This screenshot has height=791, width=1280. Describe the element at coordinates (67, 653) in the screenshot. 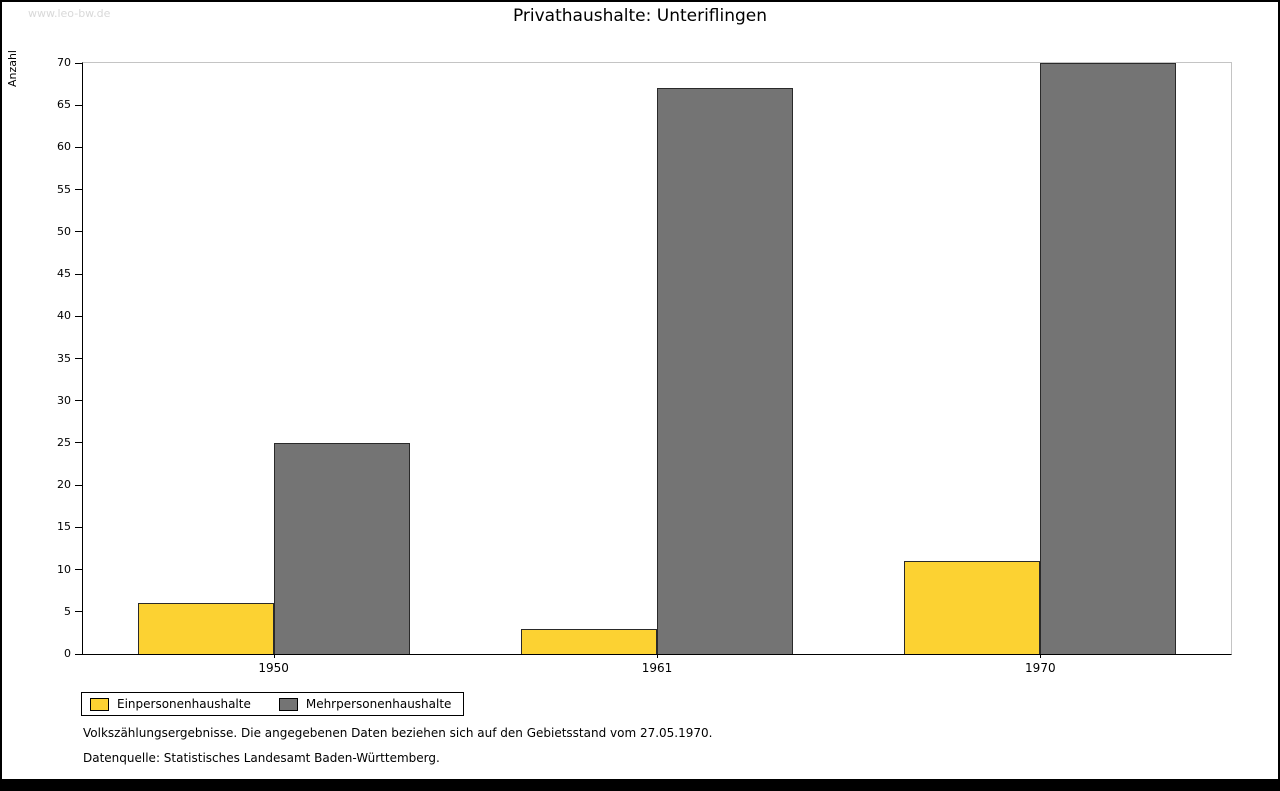

I see `y-tick-label: 0` at that location.